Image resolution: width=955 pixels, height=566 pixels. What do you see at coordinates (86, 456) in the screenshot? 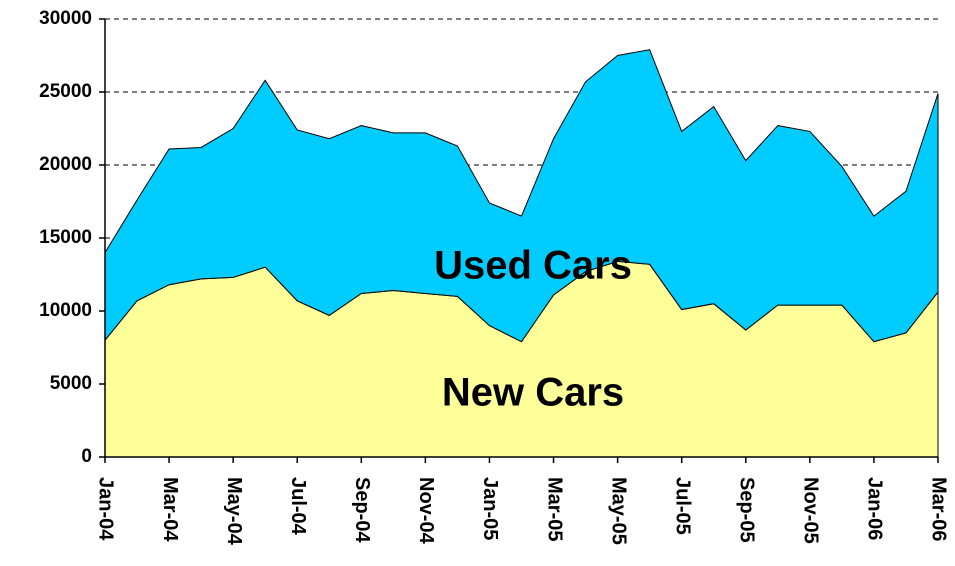
I see `y-tick-label: 0` at bounding box center [86, 456].